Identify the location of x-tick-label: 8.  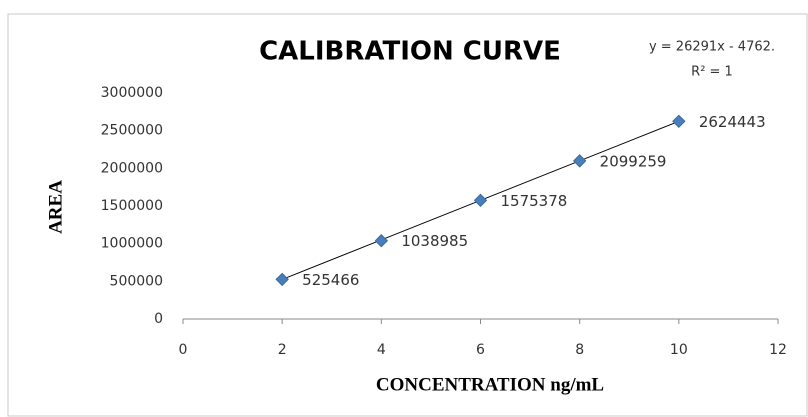
(579, 350).